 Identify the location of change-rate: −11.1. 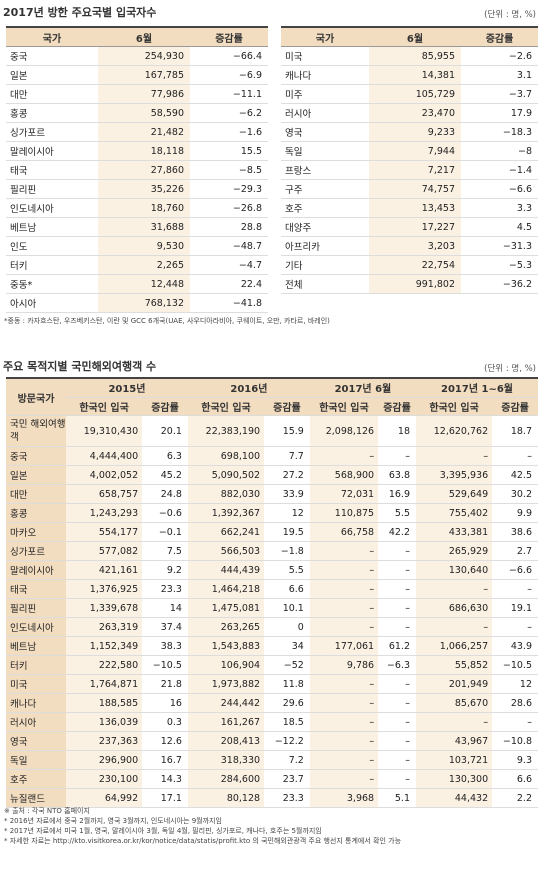
(229, 94).